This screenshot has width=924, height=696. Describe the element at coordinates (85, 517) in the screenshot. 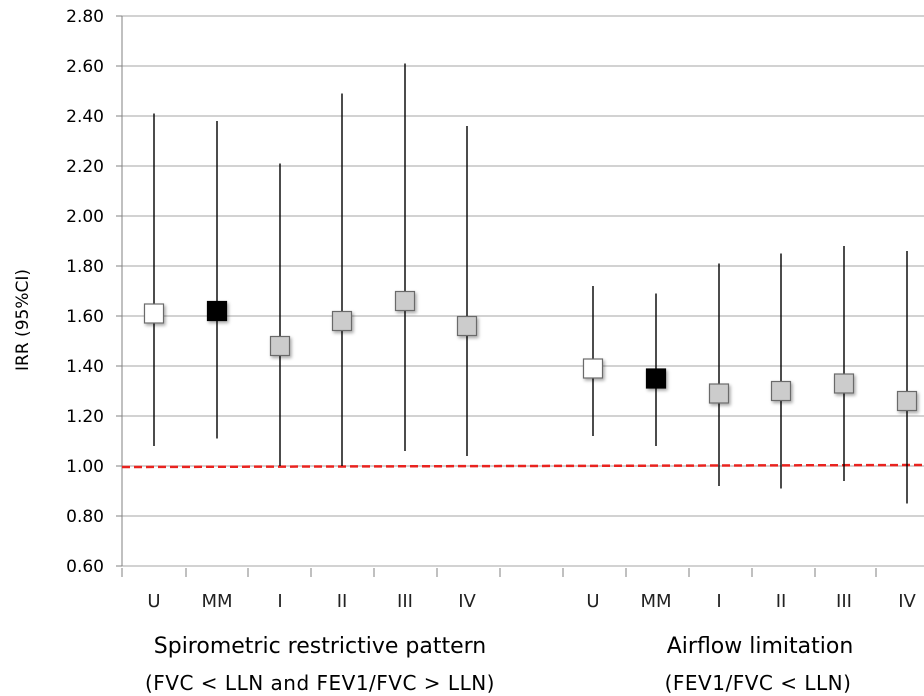

I see `y-tick-label: 0.80` at that location.